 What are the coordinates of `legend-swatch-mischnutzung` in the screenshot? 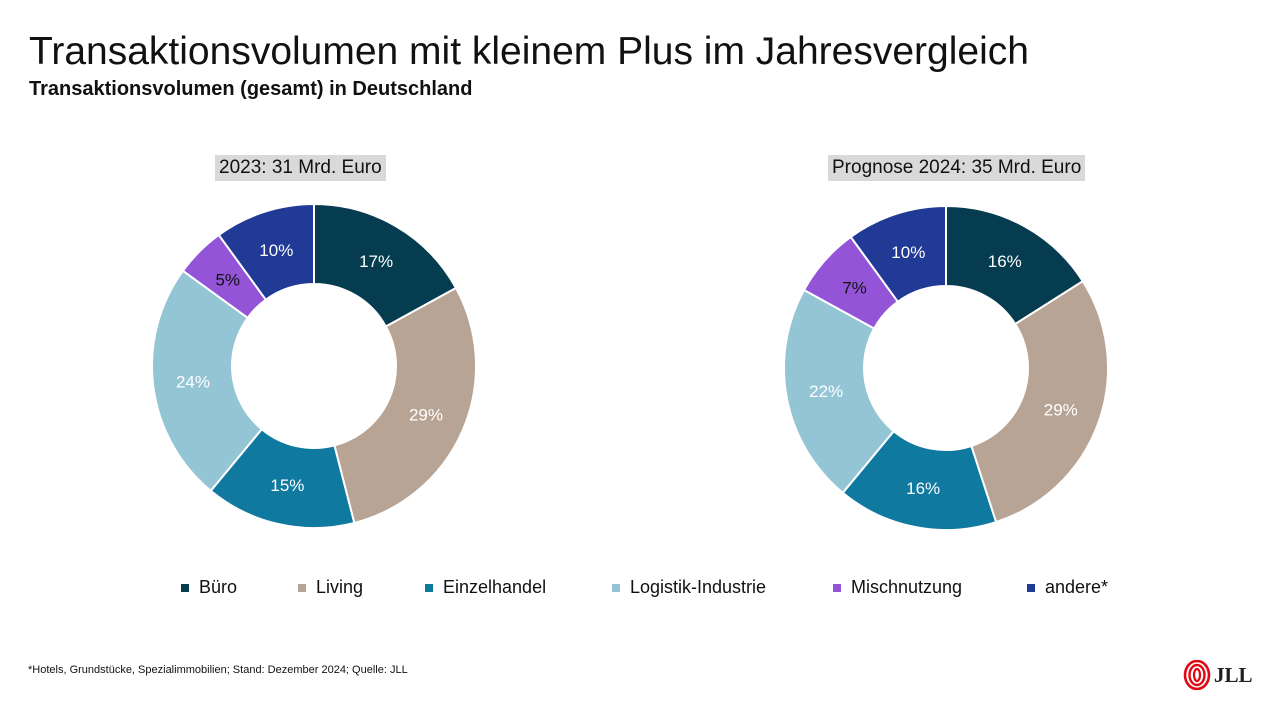 It's located at (837, 587).